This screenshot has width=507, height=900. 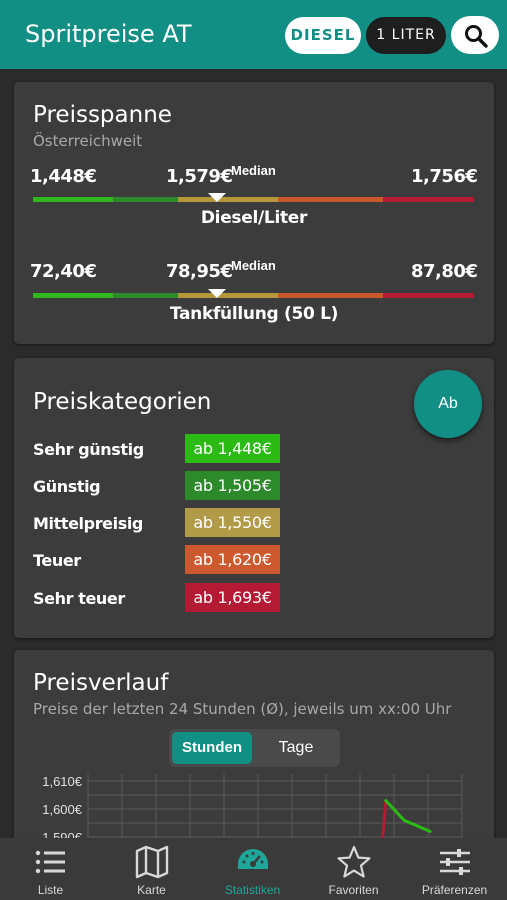 I want to click on category-badge: ab 1,505€, so click(x=232, y=485).